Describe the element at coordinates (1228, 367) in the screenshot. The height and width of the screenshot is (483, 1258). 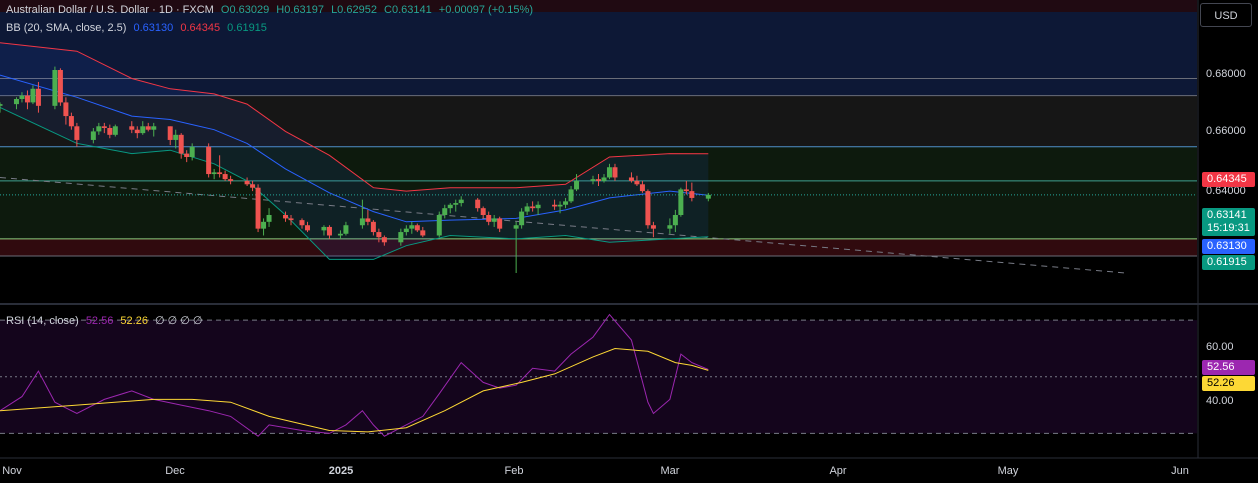
I see `rsi-badge: 52.56` at that location.